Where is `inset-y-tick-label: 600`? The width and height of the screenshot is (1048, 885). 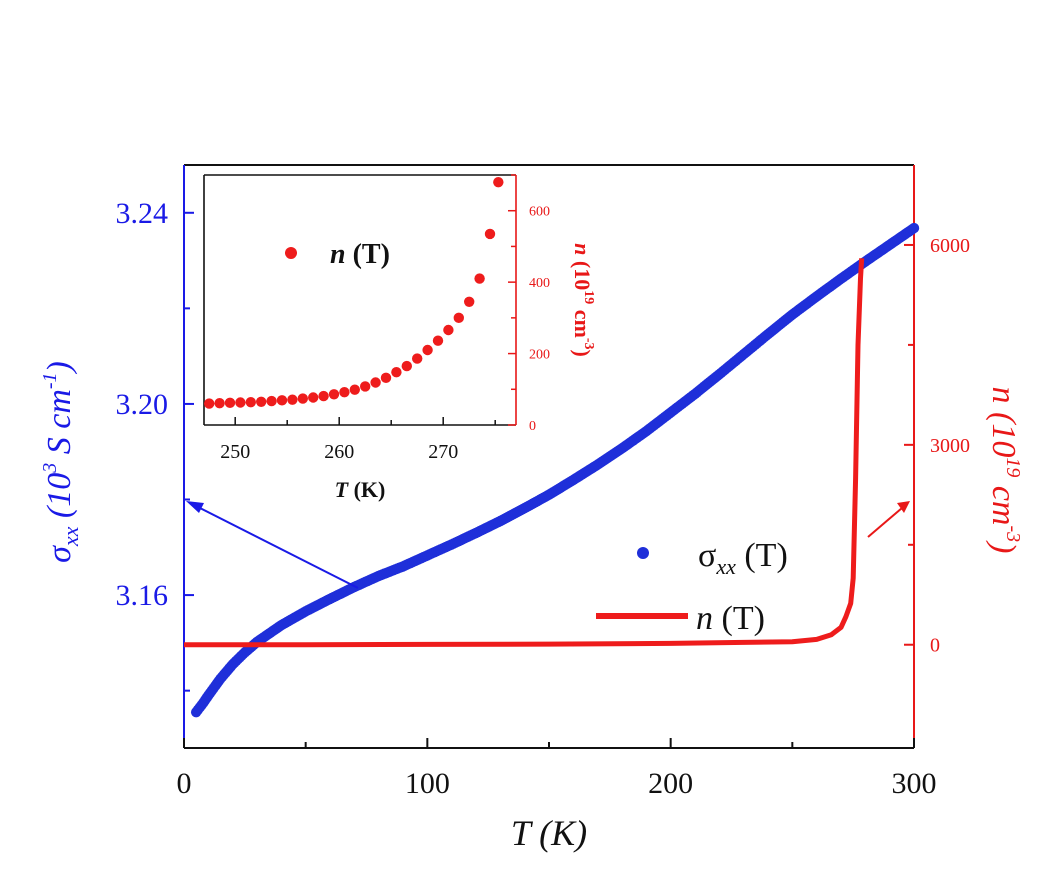 inset-y-tick-label: 600 is located at coordinates (539, 212).